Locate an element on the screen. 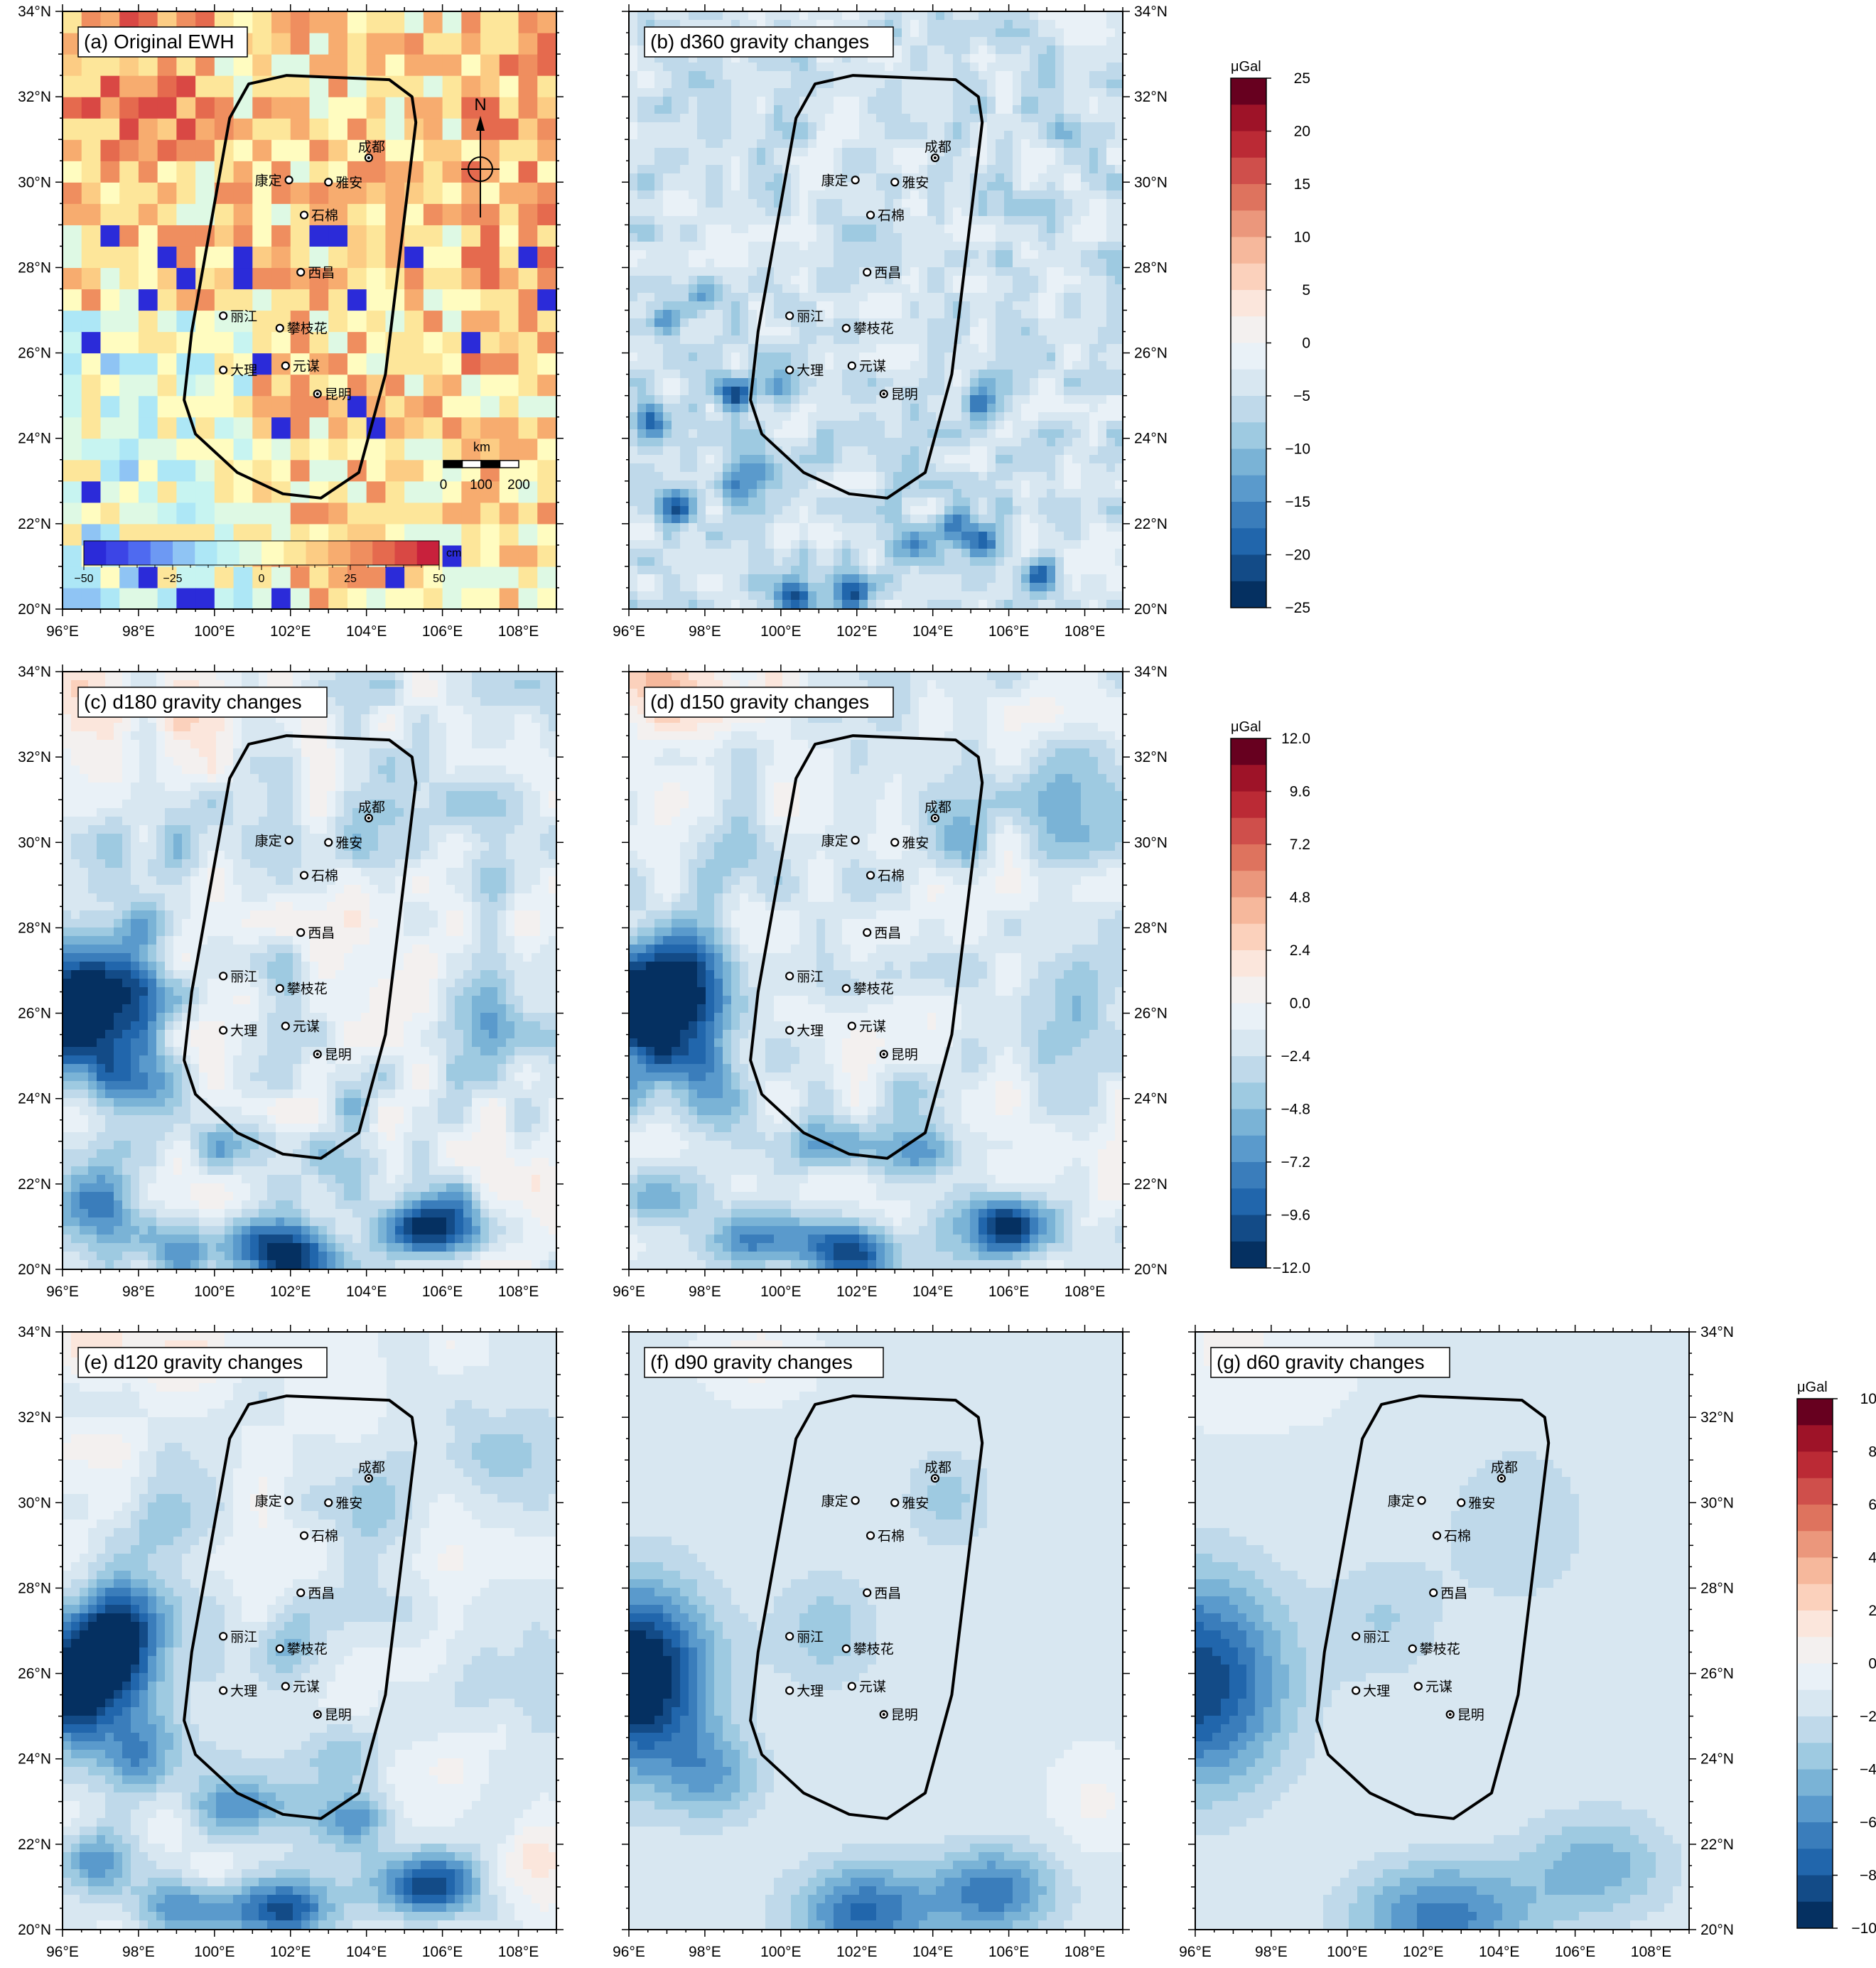 This screenshot has height=1968, width=1876. panel-title: (f) d90 gravity changes is located at coordinates (751, 1362).